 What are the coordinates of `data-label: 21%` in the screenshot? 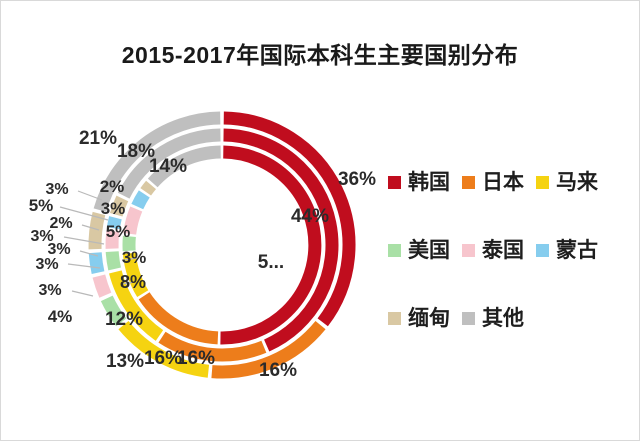 It's located at (98, 138).